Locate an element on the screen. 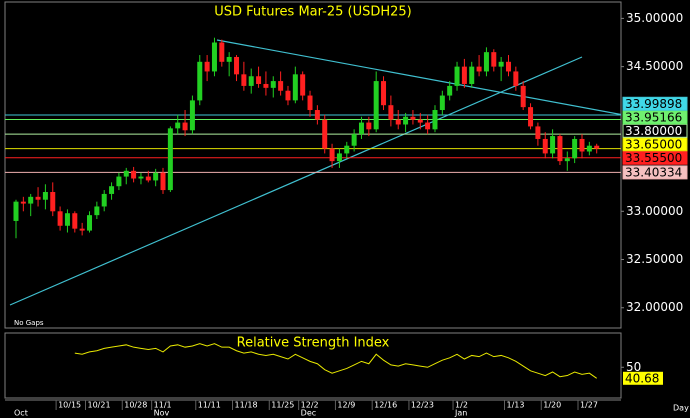 This screenshot has height=418, width=690. trendline is located at coordinates (418, 77).